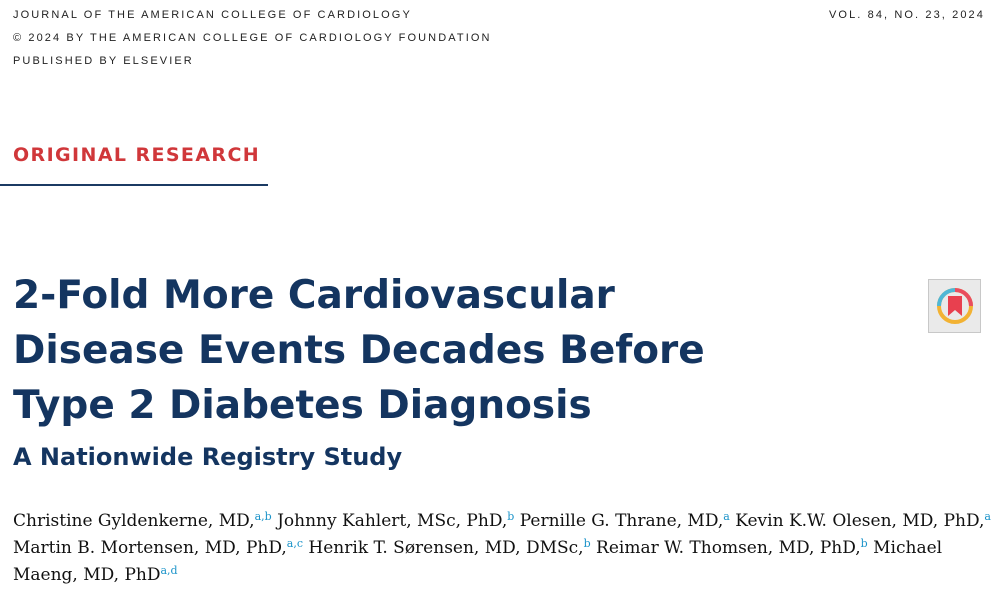 The width and height of the screenshot is (1000, 589). Describe the element at coordinates (150, 548) in the screenshot. I see `author-name: Martin B. Mortensen, MD, PhD,` at that location.